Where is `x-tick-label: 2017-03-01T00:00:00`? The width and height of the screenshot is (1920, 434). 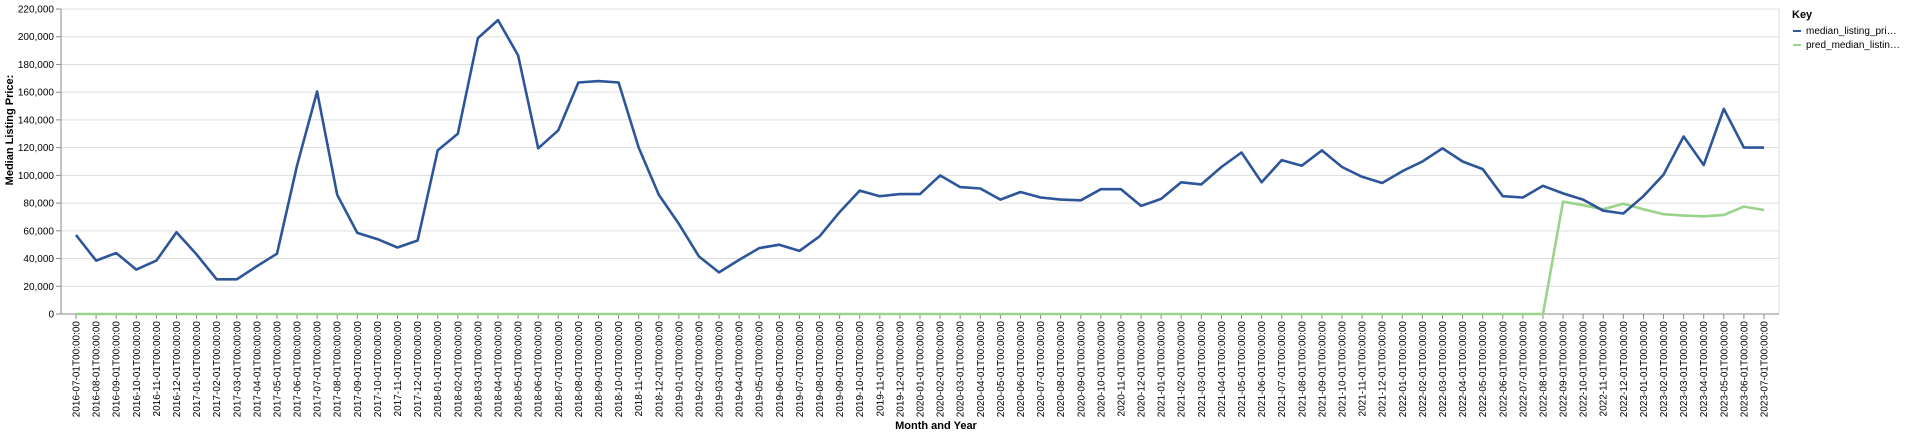 x-tick-label: 2017-03-01T00:00:00 is located at coordinates (237, 369).